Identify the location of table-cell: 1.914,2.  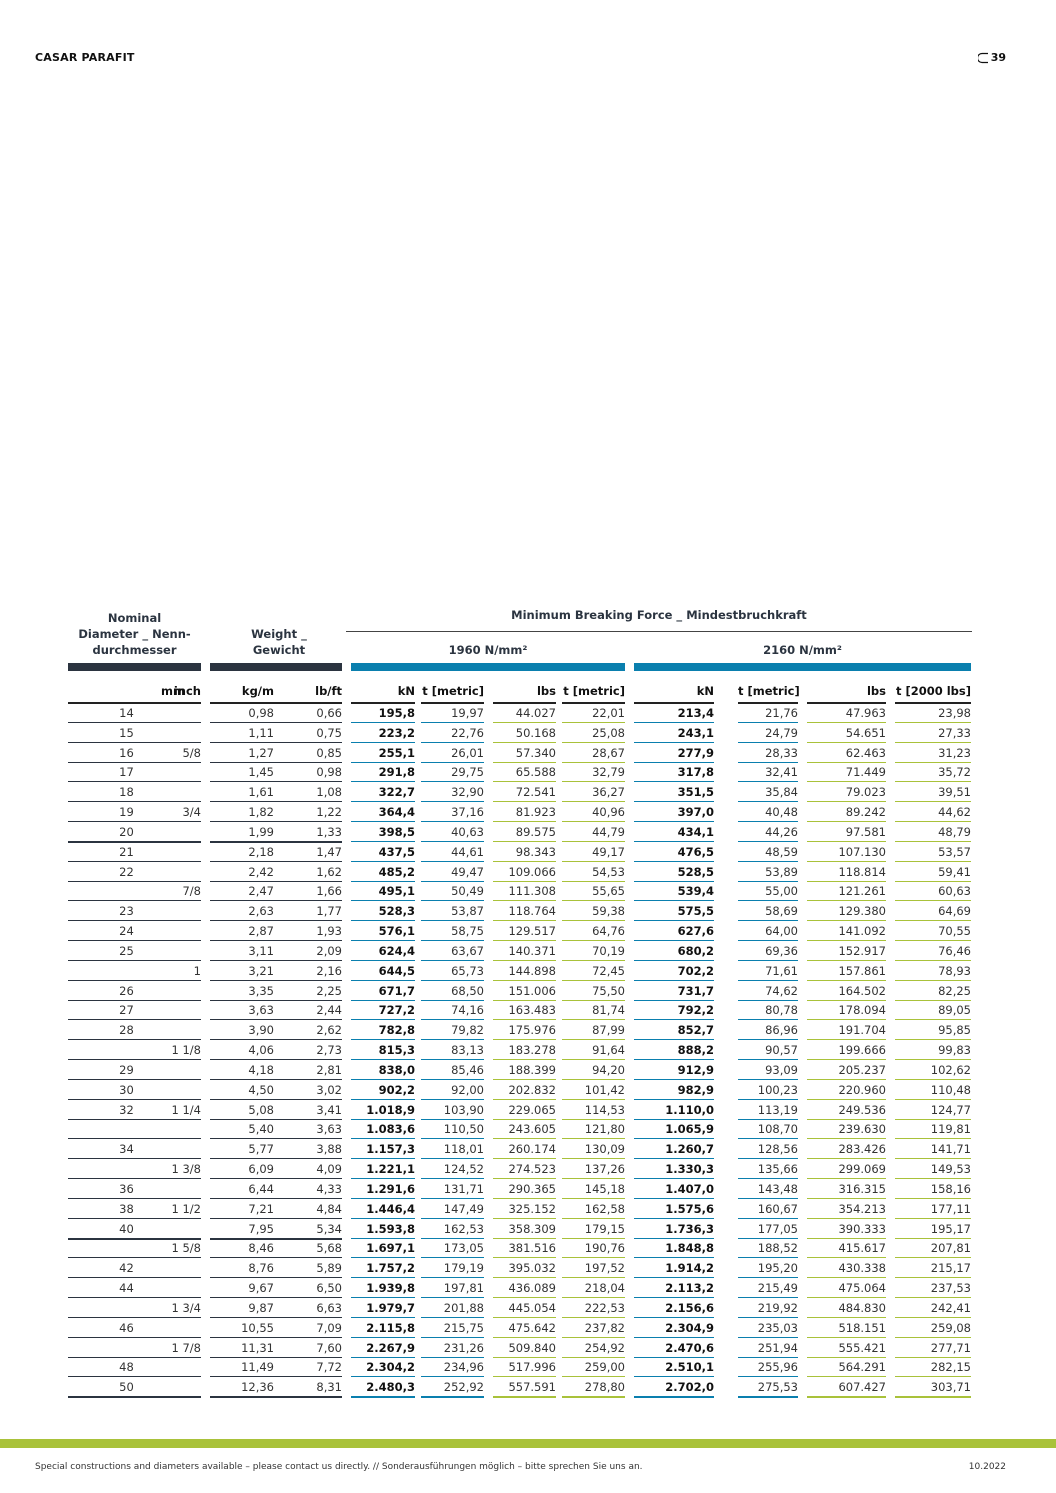
(689, 1268).